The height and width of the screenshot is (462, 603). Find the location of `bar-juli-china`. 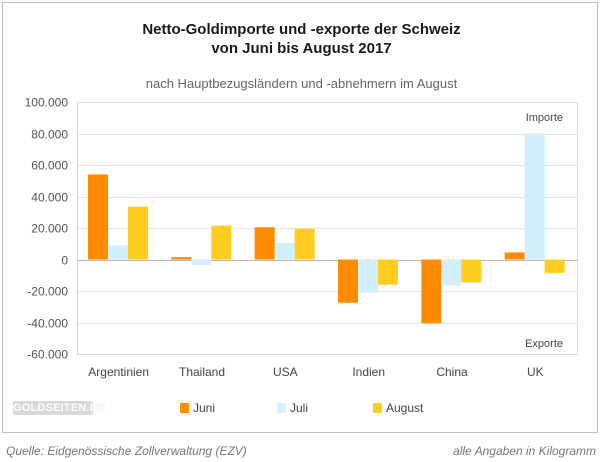

bar-juli-china is located at coordinates (451, 272).